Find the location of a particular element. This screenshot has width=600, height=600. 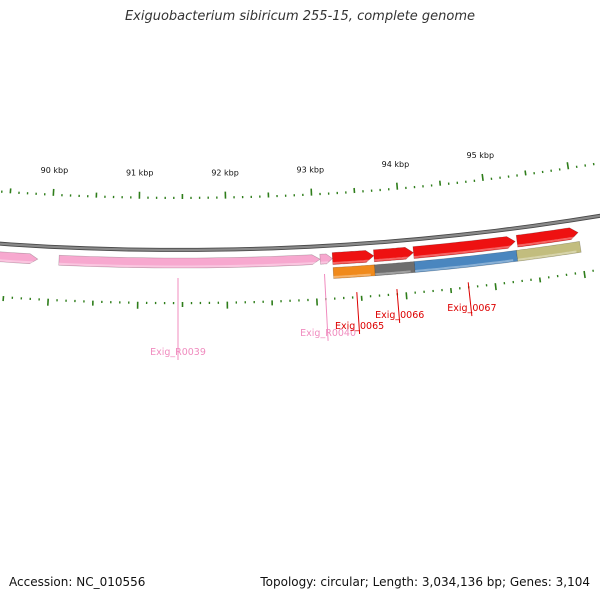

gene-label: Exig_0065 is located at coordinates (359, 326).